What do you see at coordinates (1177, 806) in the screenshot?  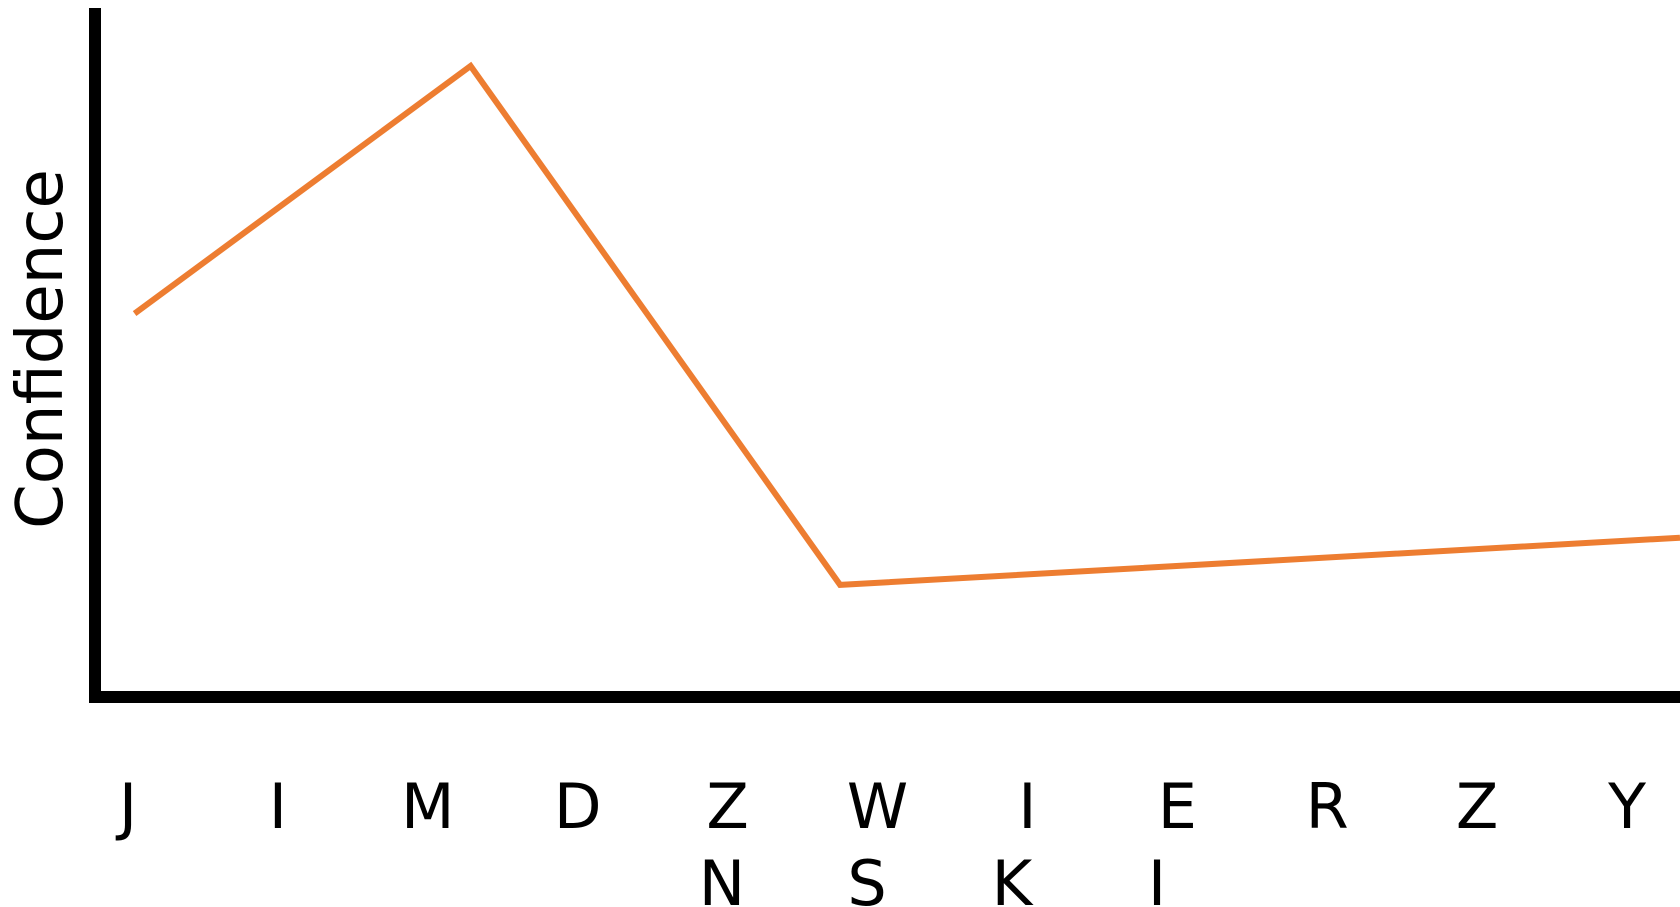 I see `x-tick-label: E` at bounding box center [1177, 806].